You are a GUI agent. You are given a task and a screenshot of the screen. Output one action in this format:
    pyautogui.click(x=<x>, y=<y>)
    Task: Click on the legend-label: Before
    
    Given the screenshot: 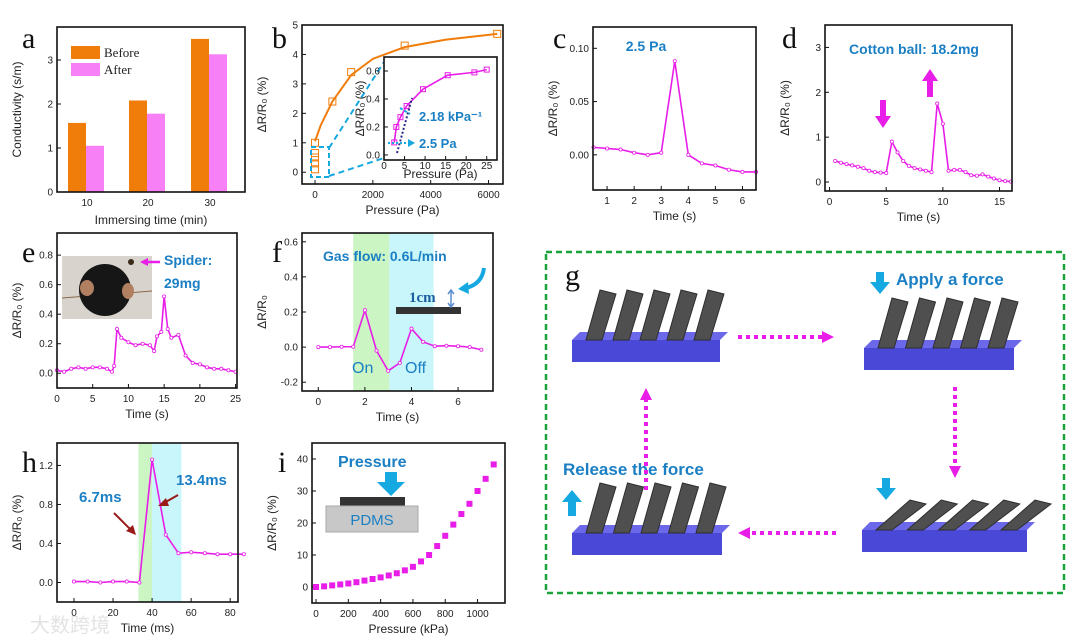 What is the action you would take?
    pyautogui.click(x=122, y=52)
    